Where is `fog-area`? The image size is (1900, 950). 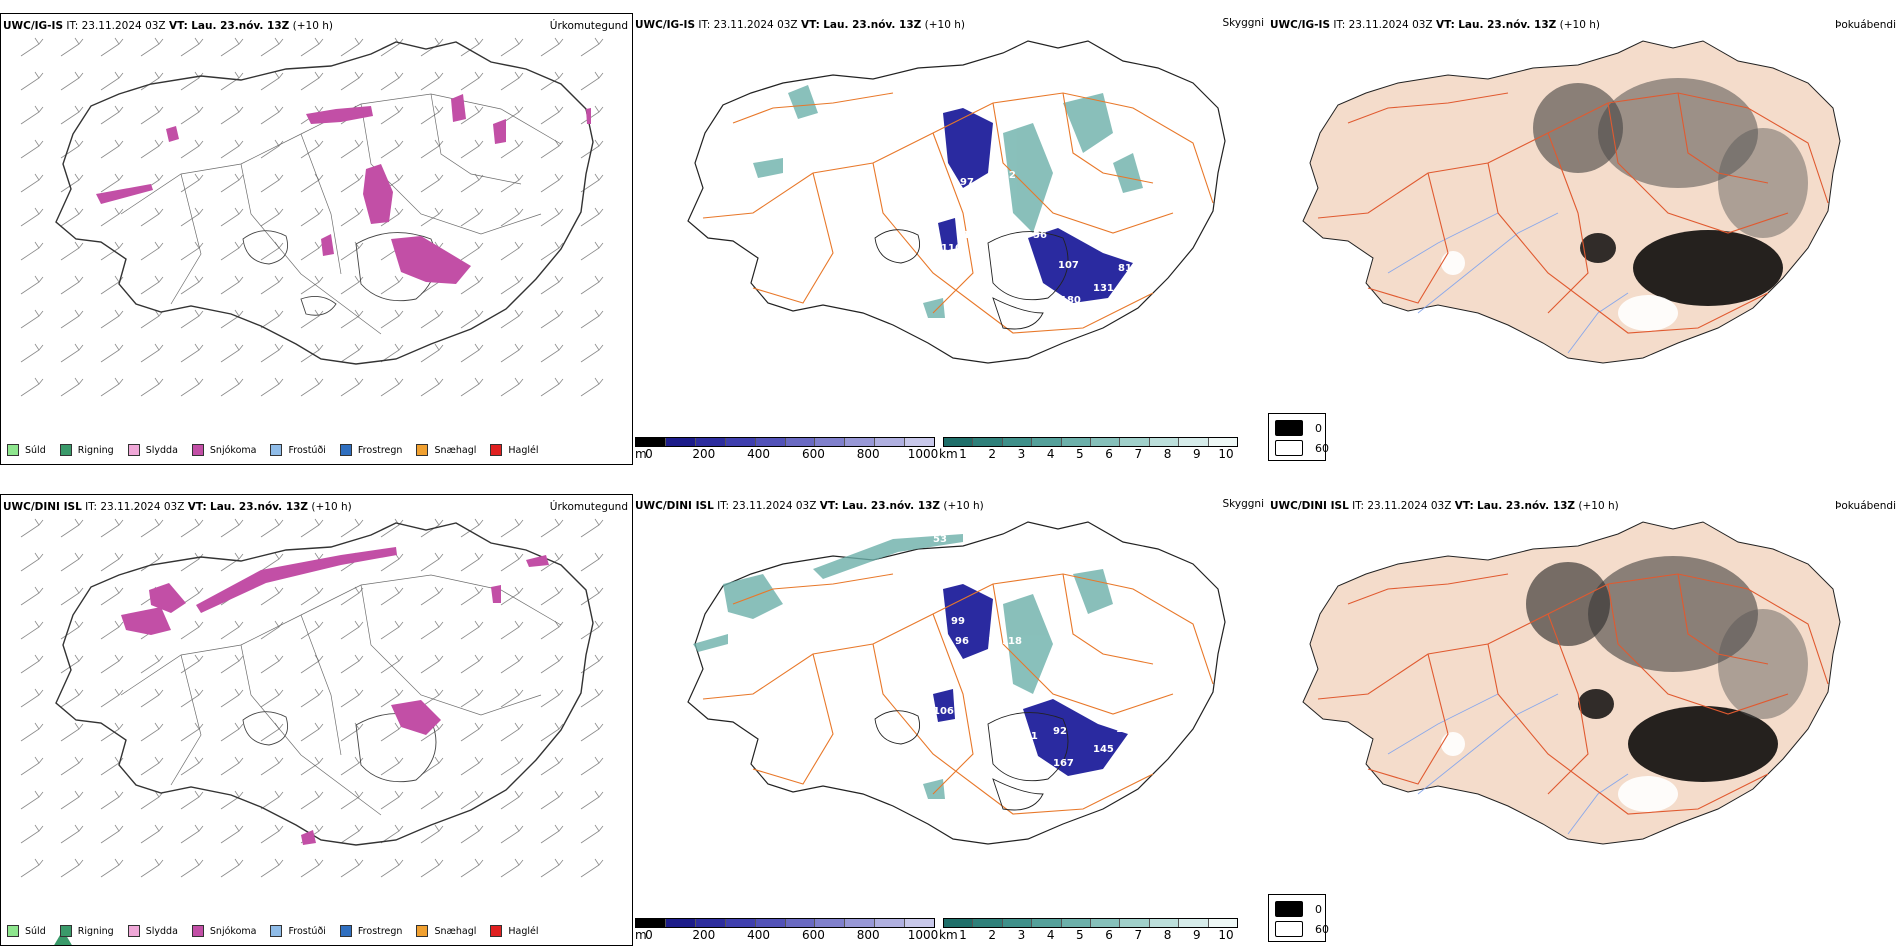 fog-area is located at coordinates (1678, 133).